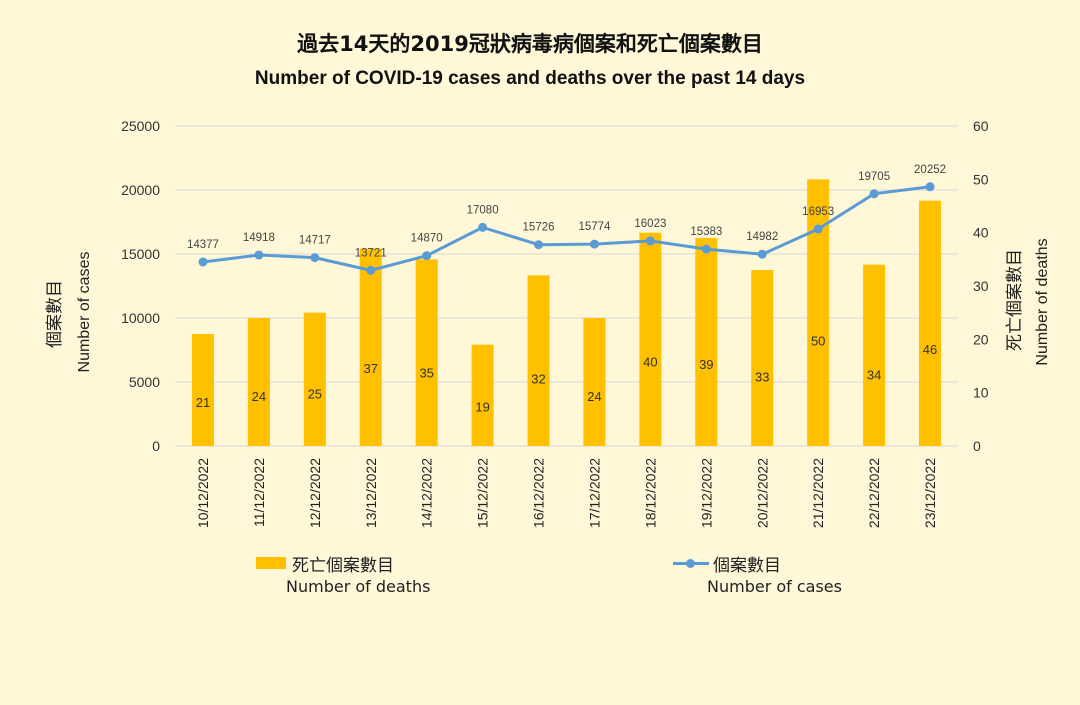 The image size is (1080, 705). What do you see at coordinates (315, 394) in the screenshot?
I see `death-bar-label: 25` at bounding box center [315, 394].